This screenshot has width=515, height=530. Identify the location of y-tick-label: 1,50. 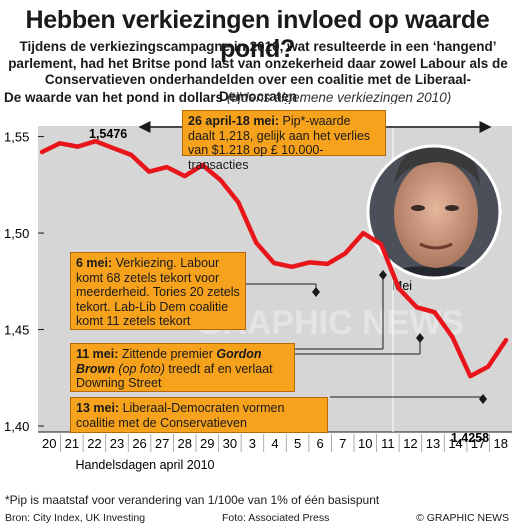
(16, 233).